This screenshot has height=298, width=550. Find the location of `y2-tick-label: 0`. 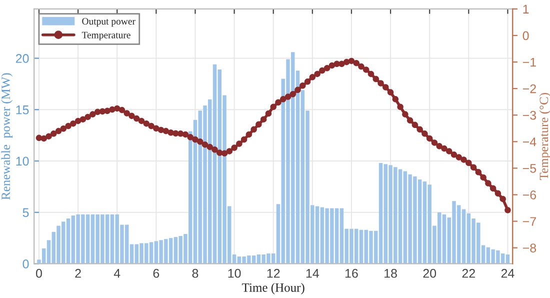

y2-tick-label: 0 is located at coordinates (525, 35).